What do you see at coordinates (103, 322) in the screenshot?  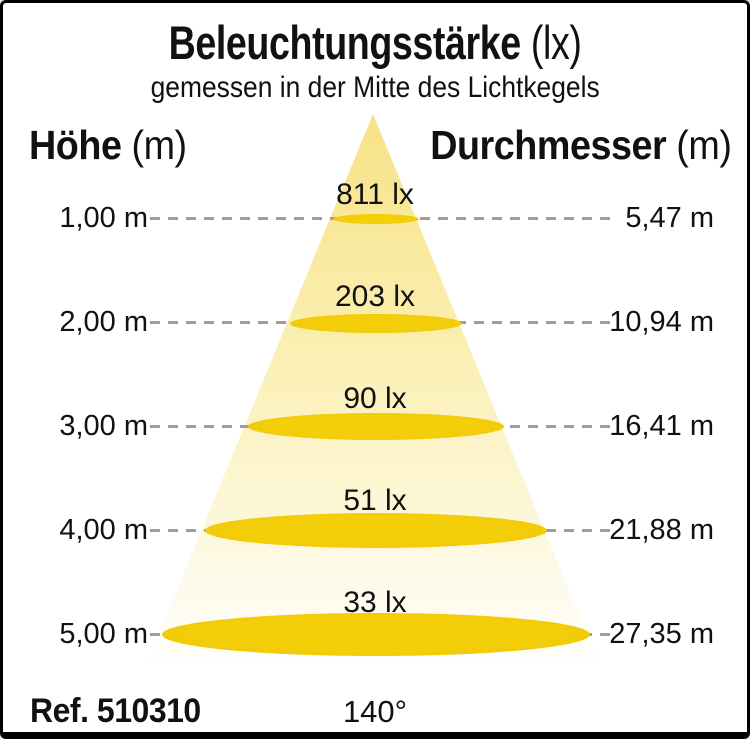 I see `height-value: 2,00 m` at bounding box center [103, 322].